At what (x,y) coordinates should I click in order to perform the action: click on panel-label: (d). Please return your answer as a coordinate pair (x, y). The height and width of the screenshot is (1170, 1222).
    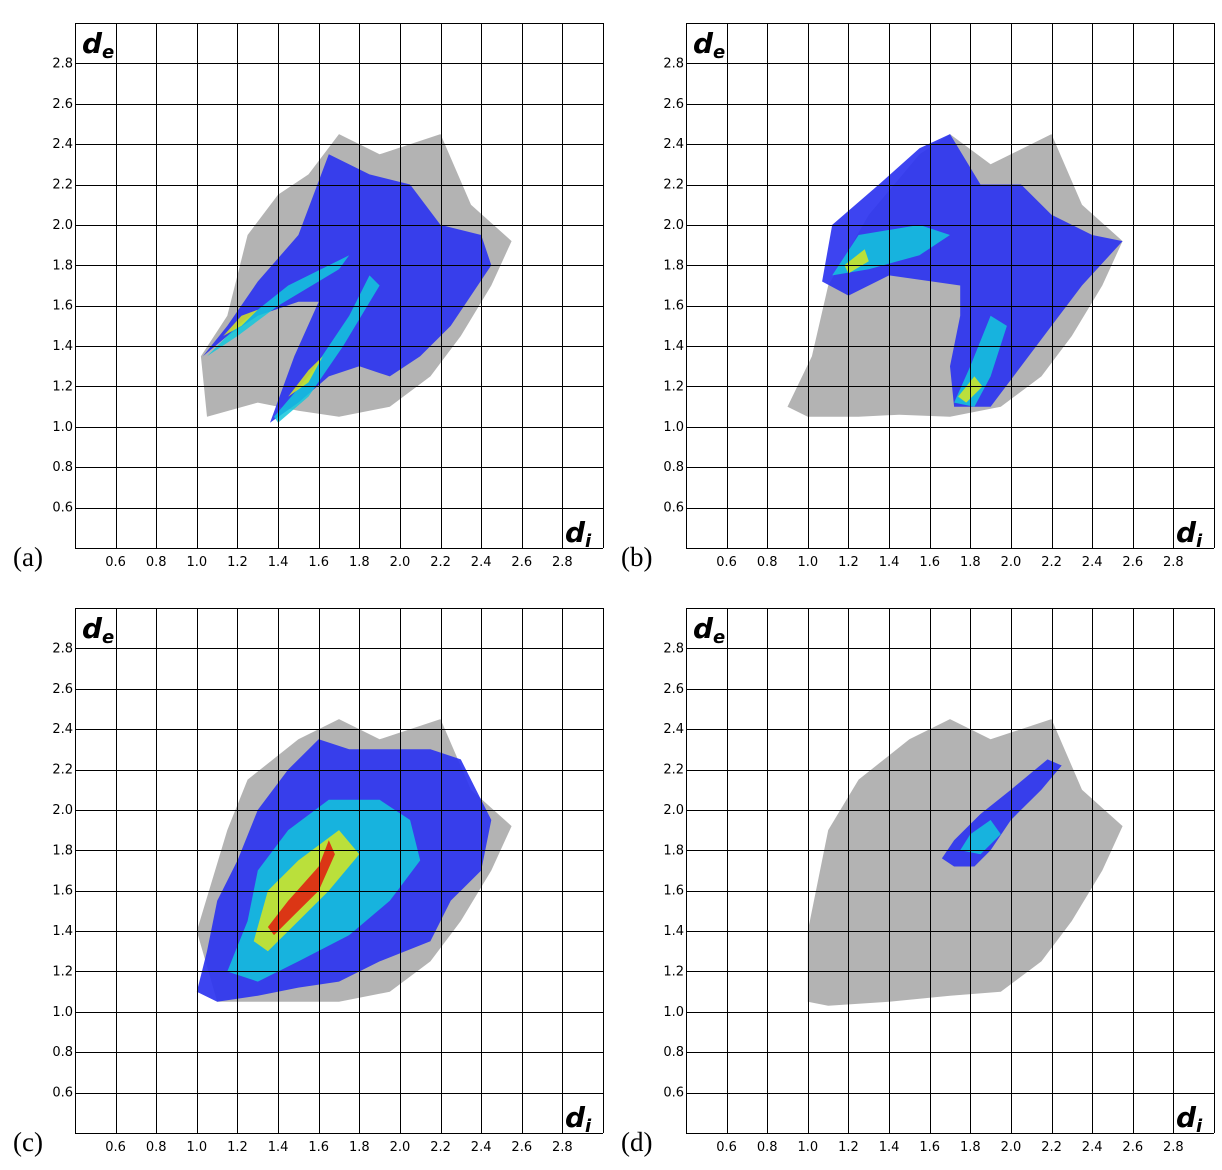
    Looking at the image, I should click on (637, 1142).